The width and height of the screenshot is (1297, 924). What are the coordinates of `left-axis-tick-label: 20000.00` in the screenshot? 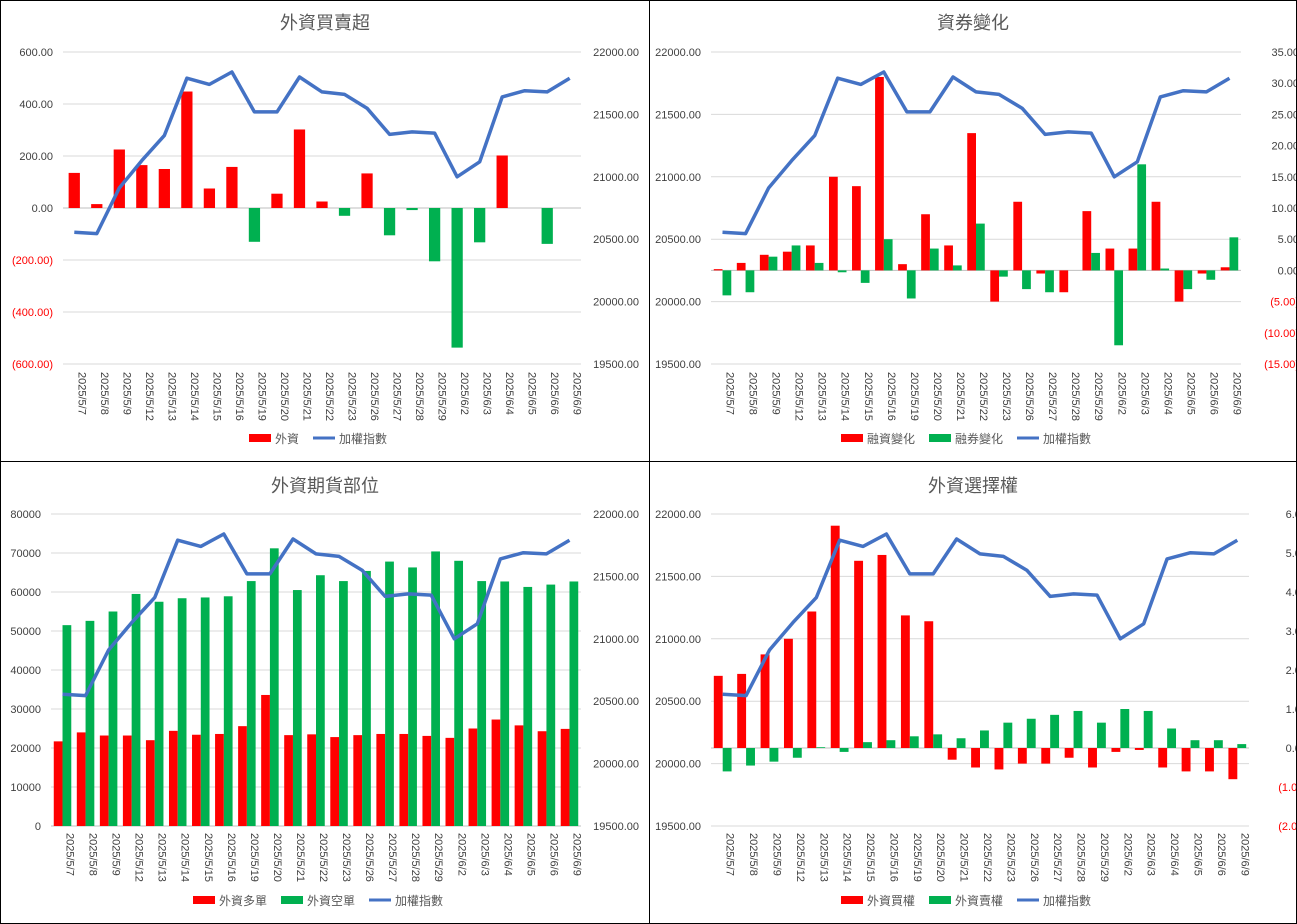 It's located at (678, 765).